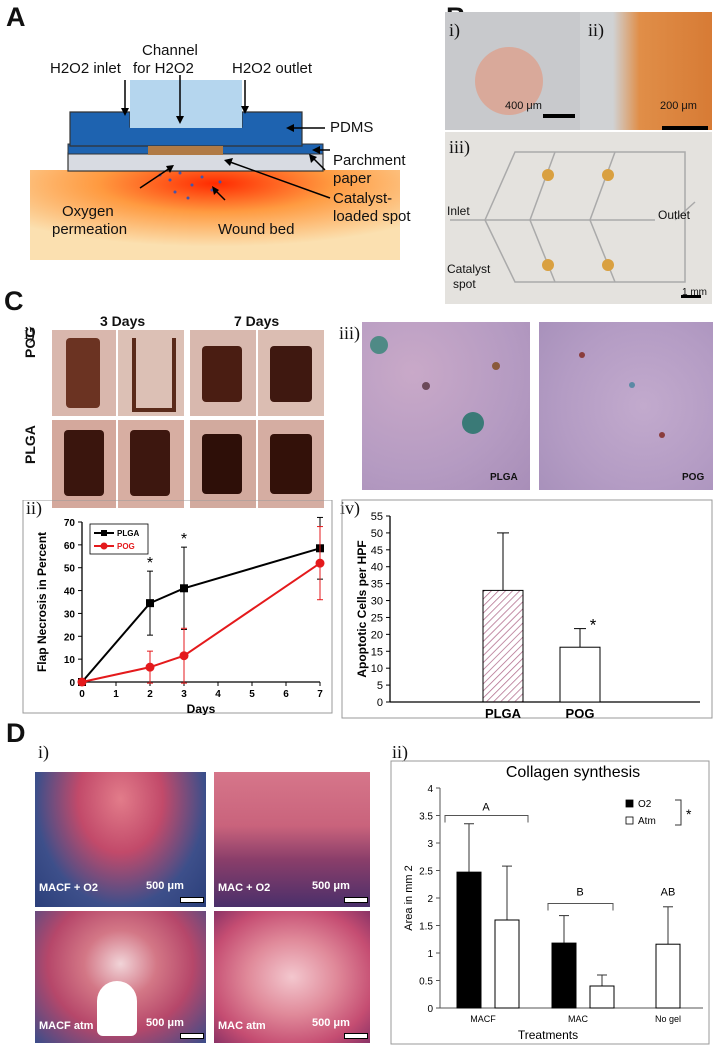 The width and height of the screenshot is (718, 1050). What do you see at coordinates (223, 373) in the screenshot?
I see `photo-c-pog-7d-a` at bounding box center [223, 373].